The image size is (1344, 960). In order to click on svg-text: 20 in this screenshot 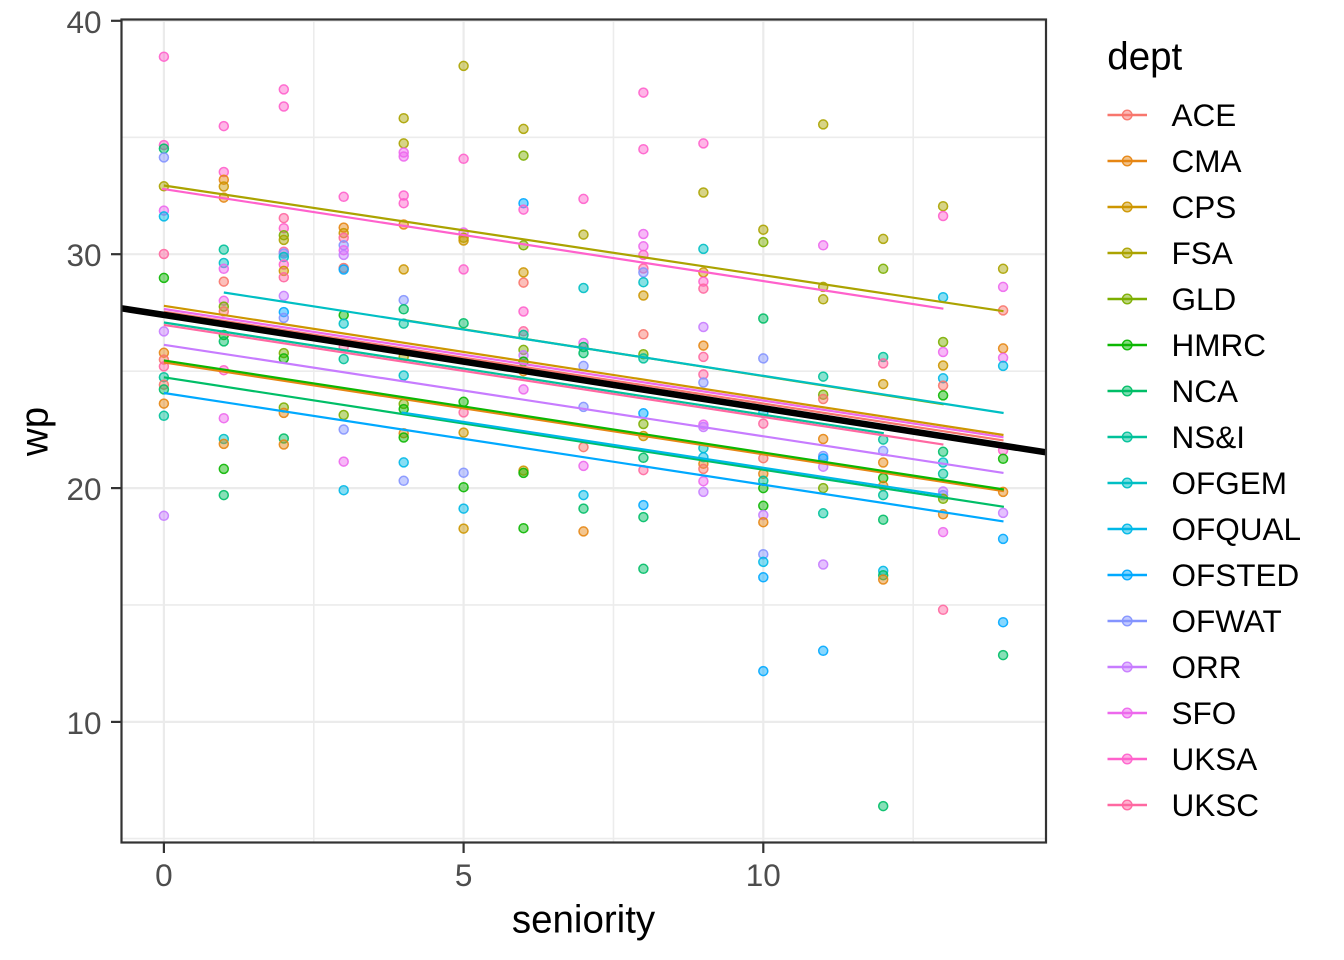, I will do `click(83, 489)`.